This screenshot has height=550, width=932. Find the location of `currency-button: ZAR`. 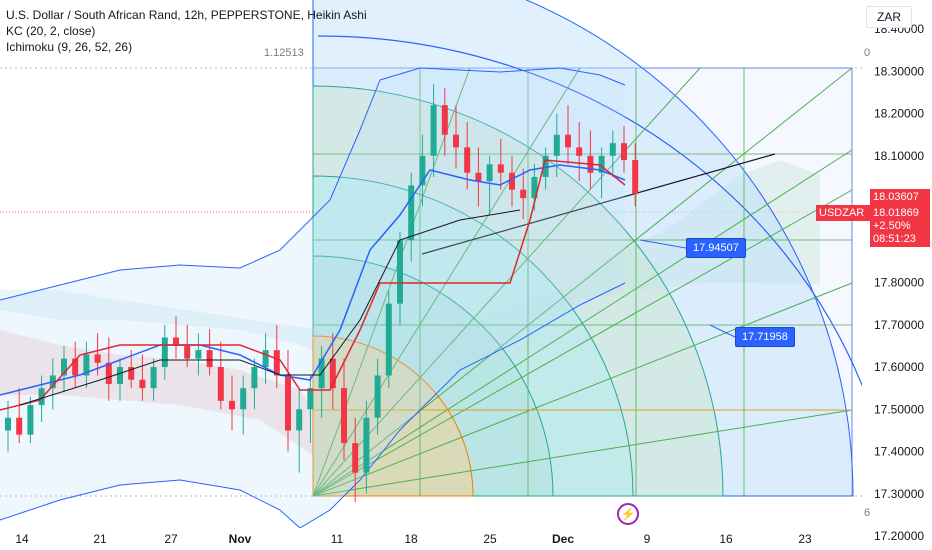

currency-button: ZAR is located at coordinates (889, 17).